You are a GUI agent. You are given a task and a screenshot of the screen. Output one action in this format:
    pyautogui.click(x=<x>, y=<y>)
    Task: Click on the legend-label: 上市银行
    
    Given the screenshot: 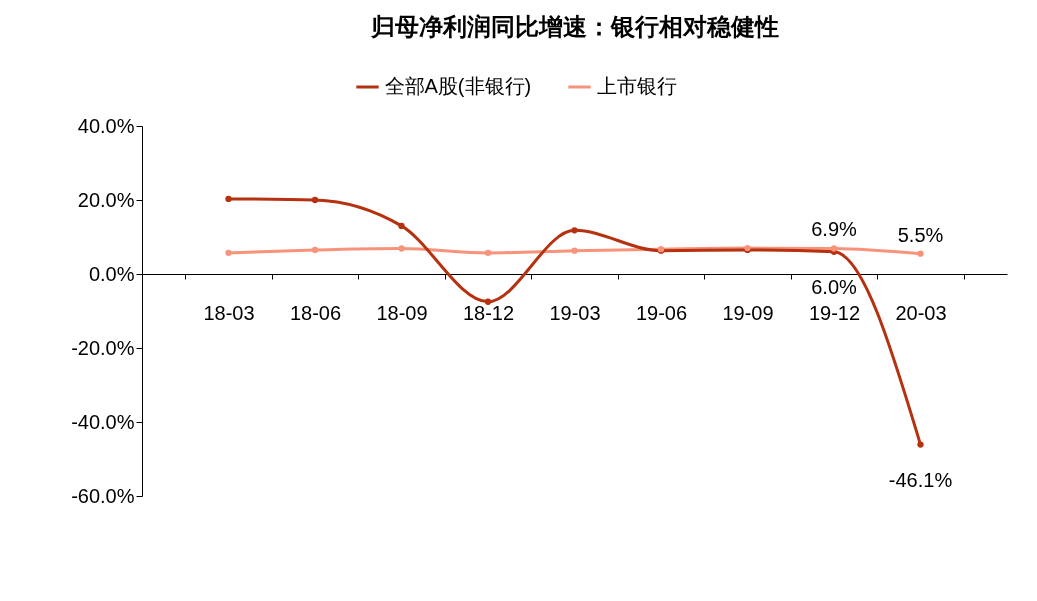 What is the action you would take?
    pyautogui.click(x=636, y=86)
    